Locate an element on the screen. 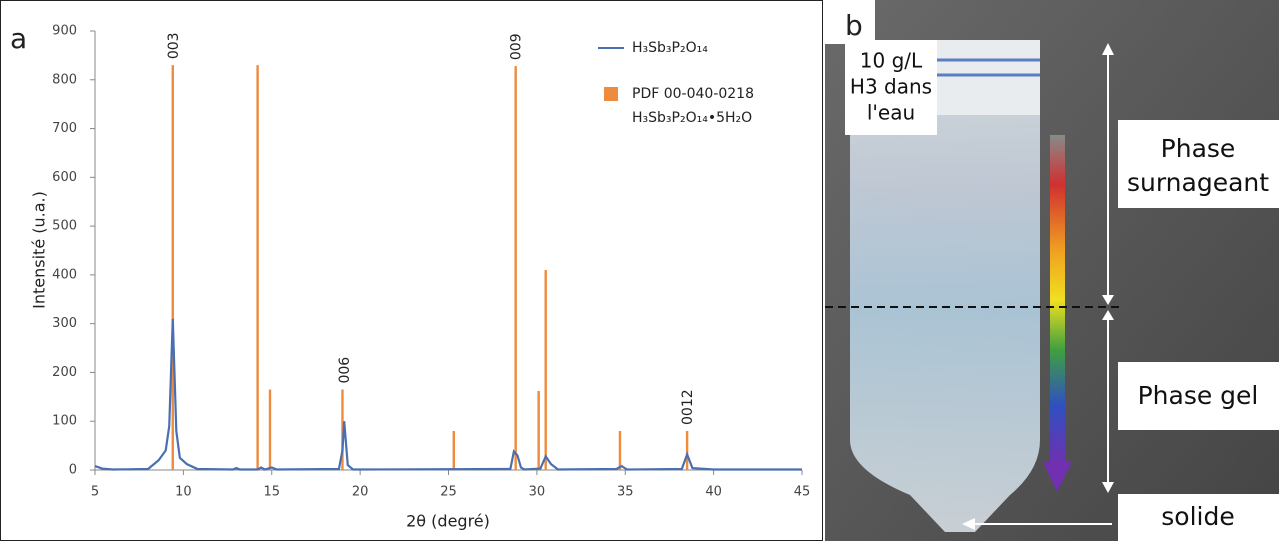  lower-phase-label: Phase gel is located at coordinates (1198, 395).